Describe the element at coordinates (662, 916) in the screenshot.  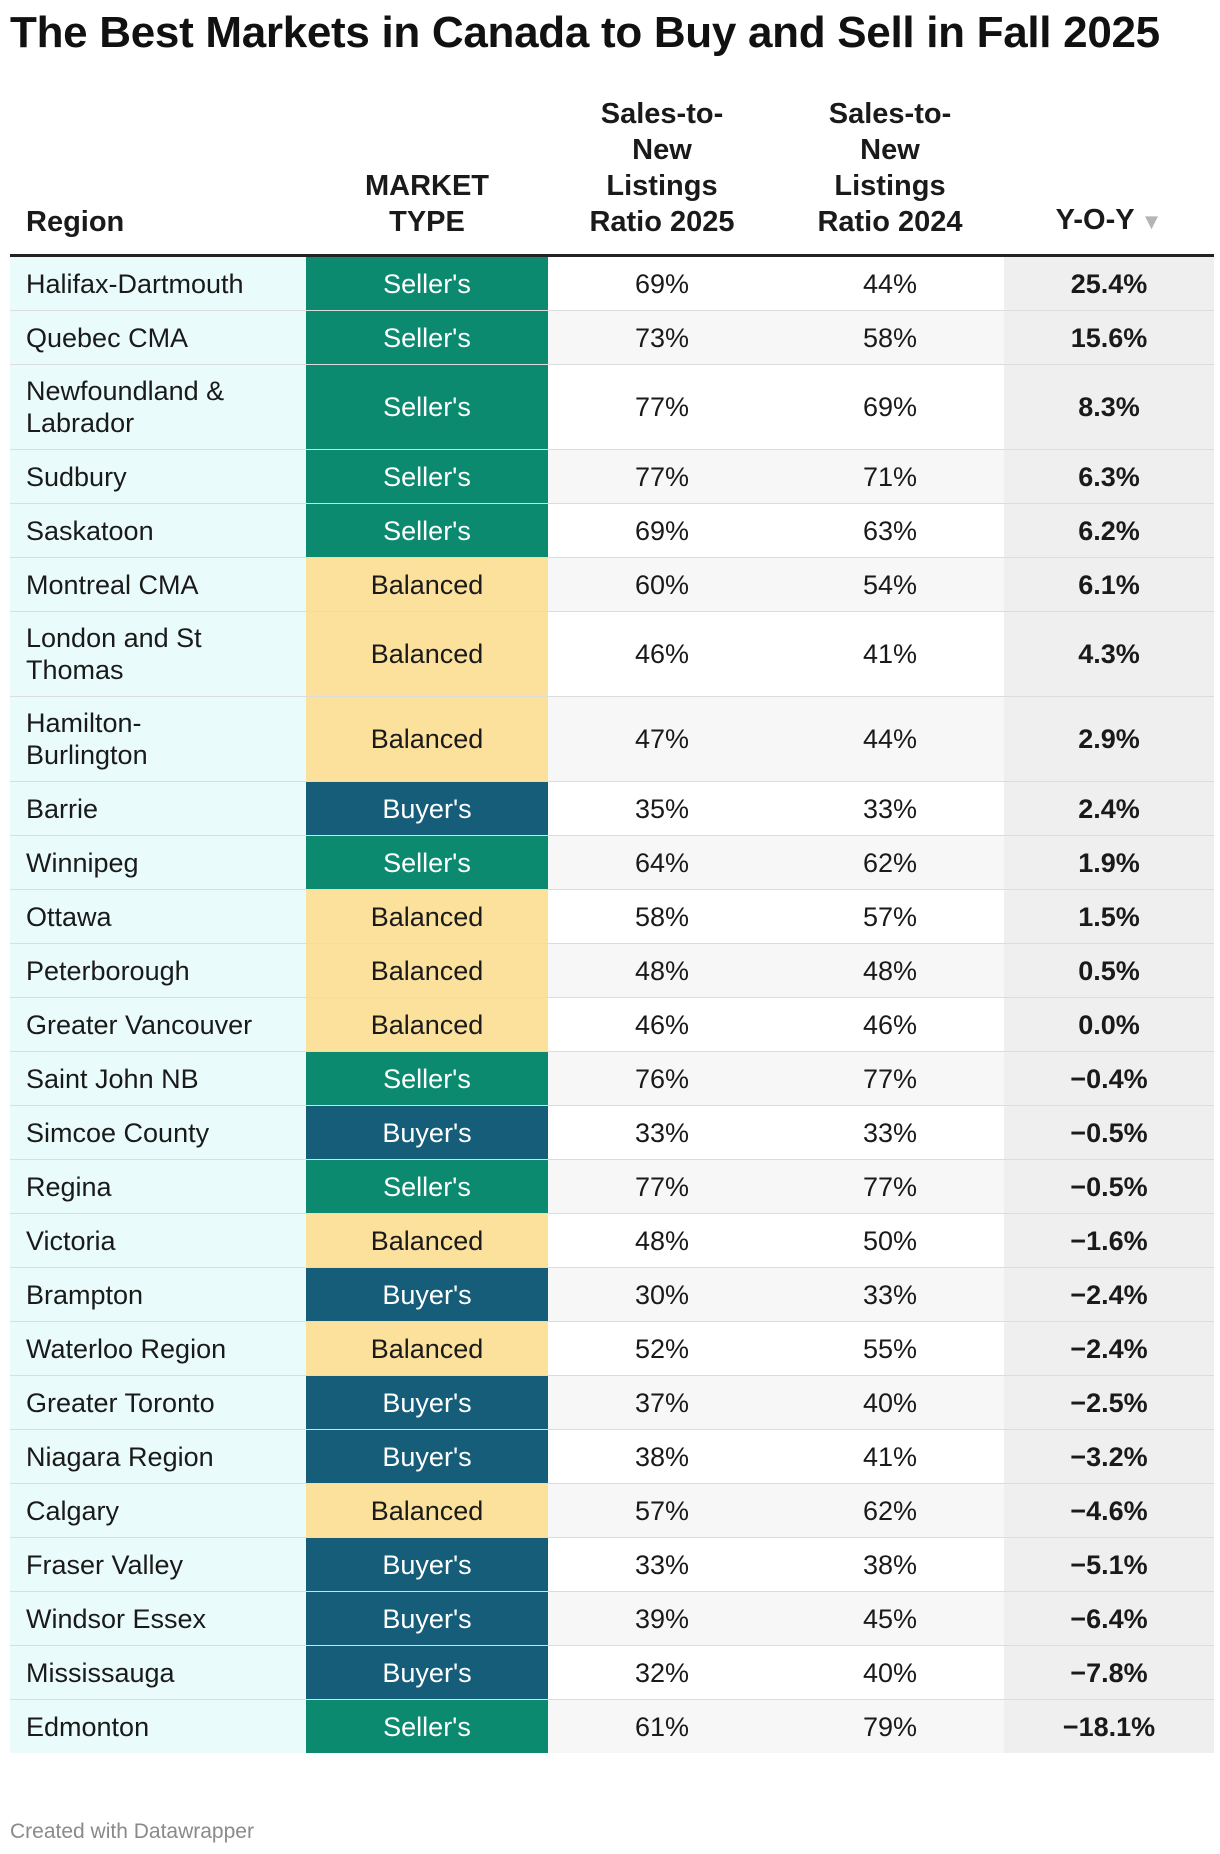
I see `ratio-2025-cell: 58%` at that location.